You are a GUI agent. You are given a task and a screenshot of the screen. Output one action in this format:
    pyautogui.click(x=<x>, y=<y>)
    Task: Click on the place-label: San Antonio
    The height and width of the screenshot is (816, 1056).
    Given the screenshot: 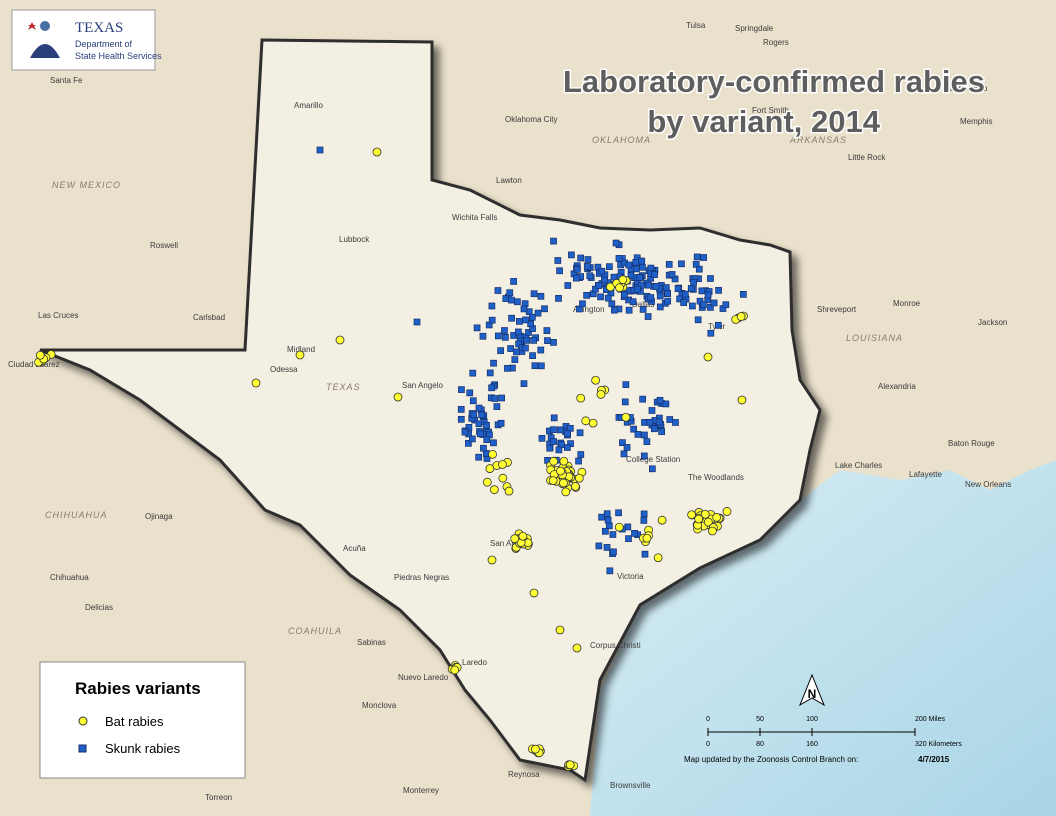 What is the action you would take?
    pyautogui.click(x=512, y=543)
    